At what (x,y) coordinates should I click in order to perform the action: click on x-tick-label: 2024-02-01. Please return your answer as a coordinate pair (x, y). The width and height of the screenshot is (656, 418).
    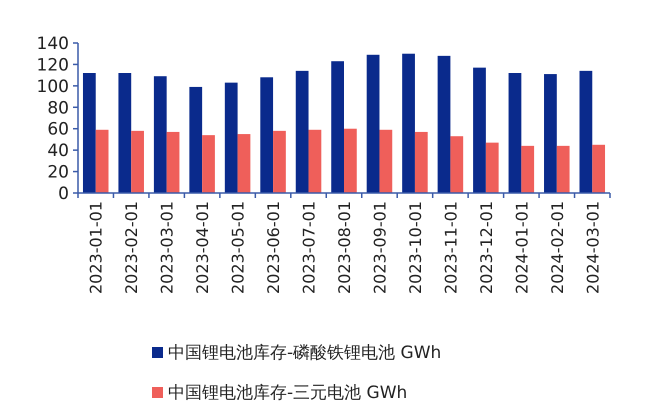
    Looking at the image, I should click on (557, 247).